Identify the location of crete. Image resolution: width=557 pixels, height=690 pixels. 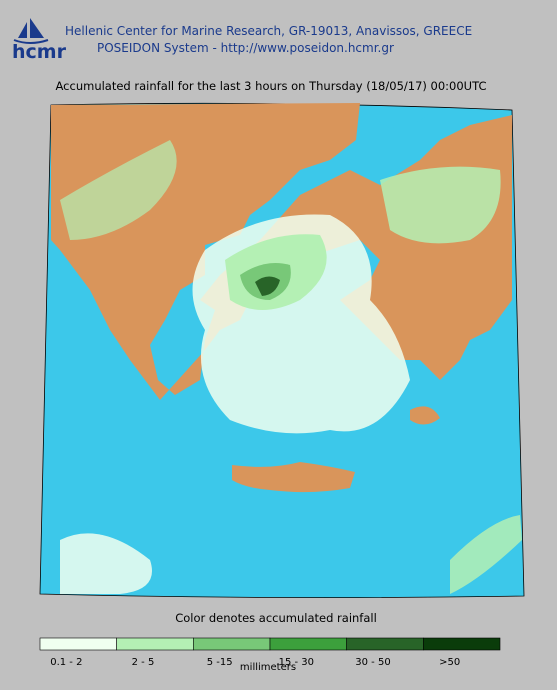
(293, 477).